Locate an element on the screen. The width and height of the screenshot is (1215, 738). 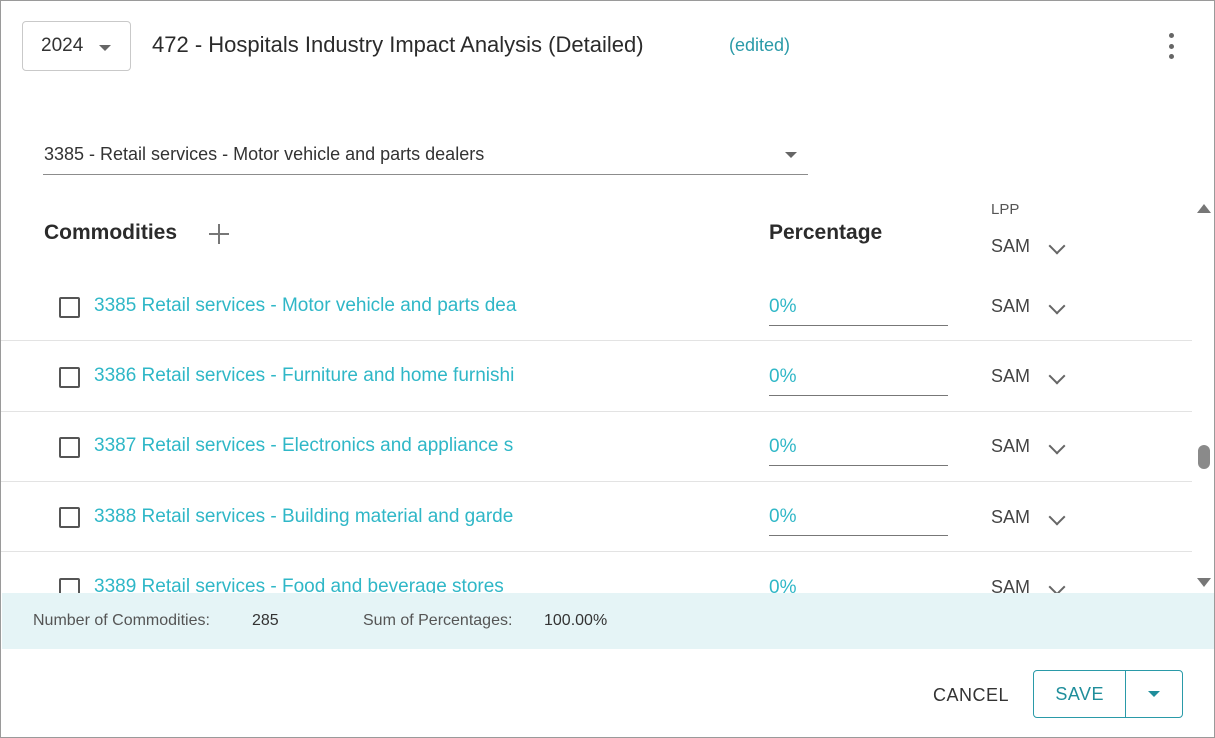
add-commodity-icon is located at coordinates (219, 234).